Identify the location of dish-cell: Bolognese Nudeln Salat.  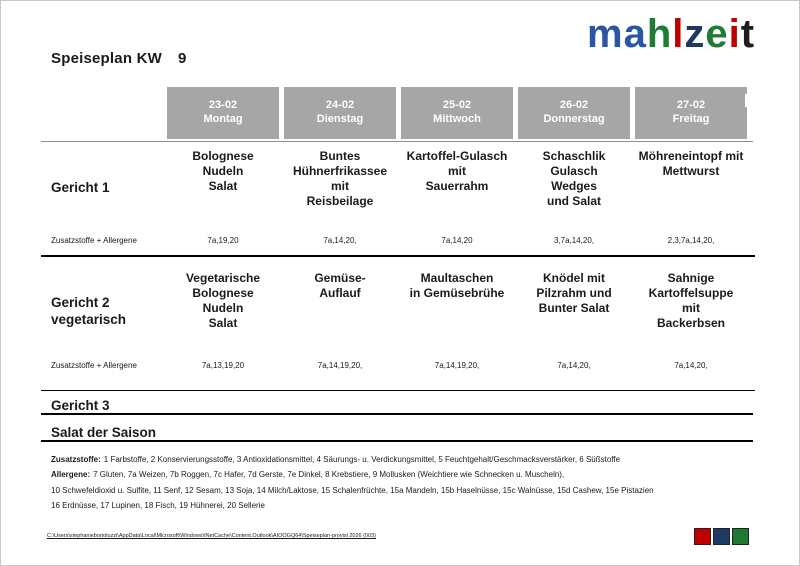
(223, 171).